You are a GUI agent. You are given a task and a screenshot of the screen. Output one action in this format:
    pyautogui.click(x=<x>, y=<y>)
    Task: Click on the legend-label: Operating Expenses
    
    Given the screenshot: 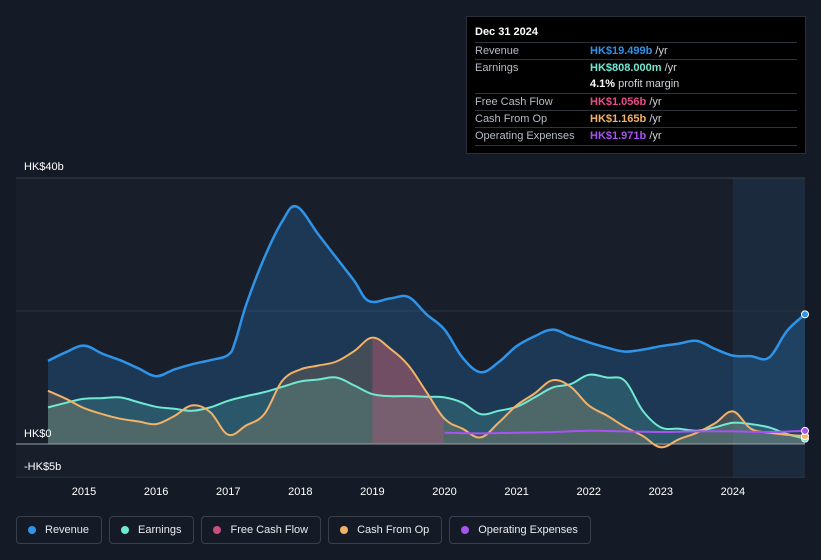 What is the action you would take?
    pyautogui.click(x=528, y=530)
    